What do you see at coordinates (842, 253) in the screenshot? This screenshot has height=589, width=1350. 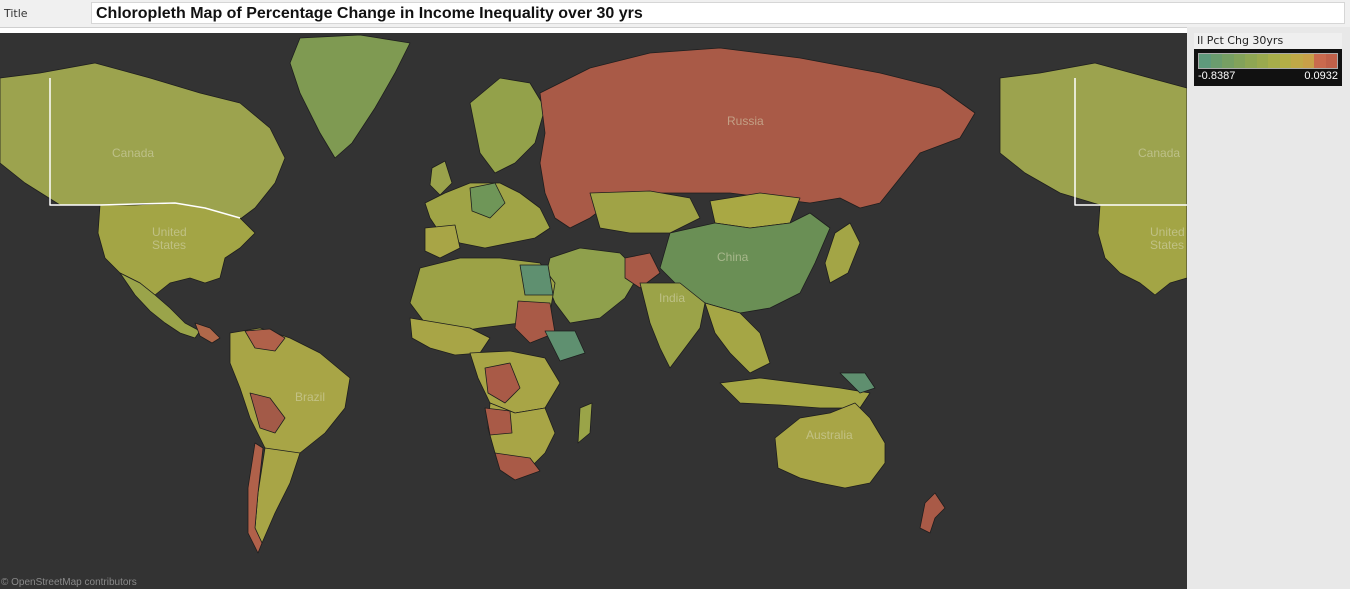 I see `region-japan` at bounding box center [842, 253].